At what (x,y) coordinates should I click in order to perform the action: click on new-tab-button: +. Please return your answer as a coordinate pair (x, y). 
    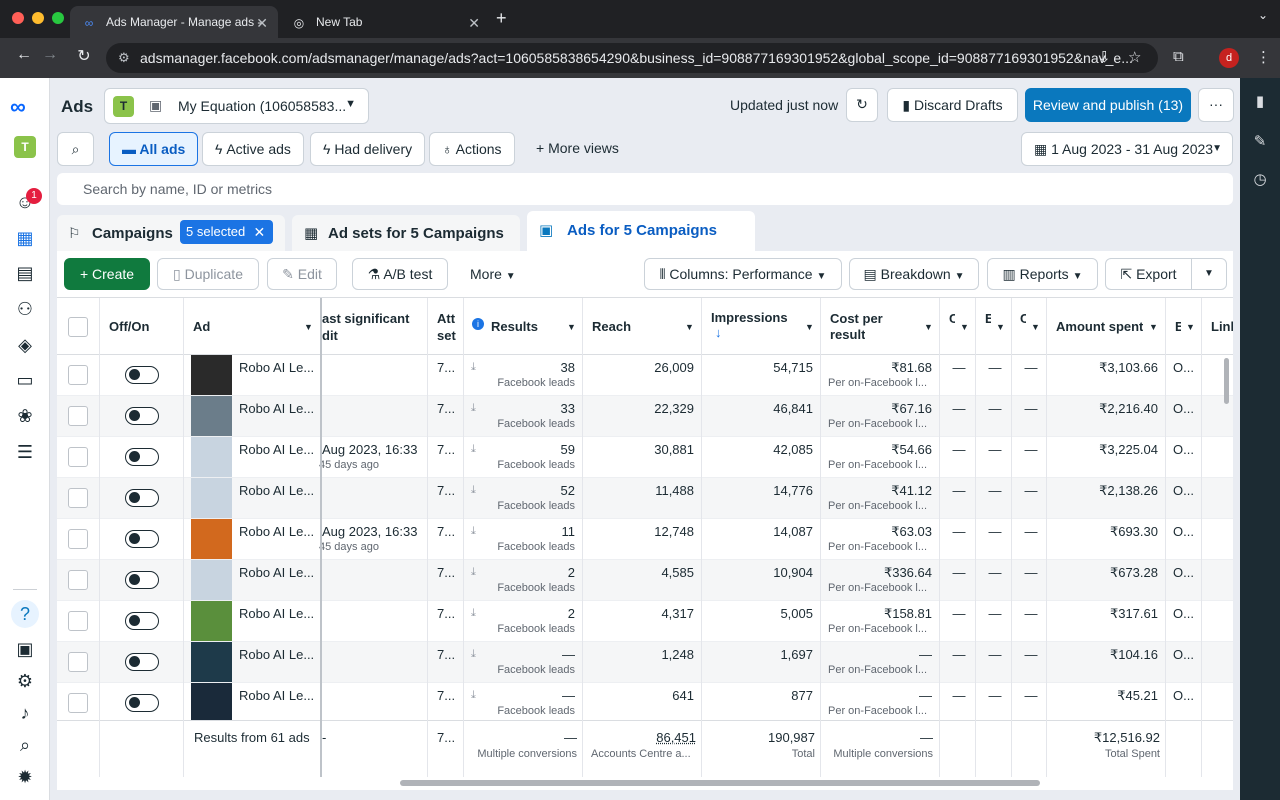
    Looking at the image, I should click on (501, 18).